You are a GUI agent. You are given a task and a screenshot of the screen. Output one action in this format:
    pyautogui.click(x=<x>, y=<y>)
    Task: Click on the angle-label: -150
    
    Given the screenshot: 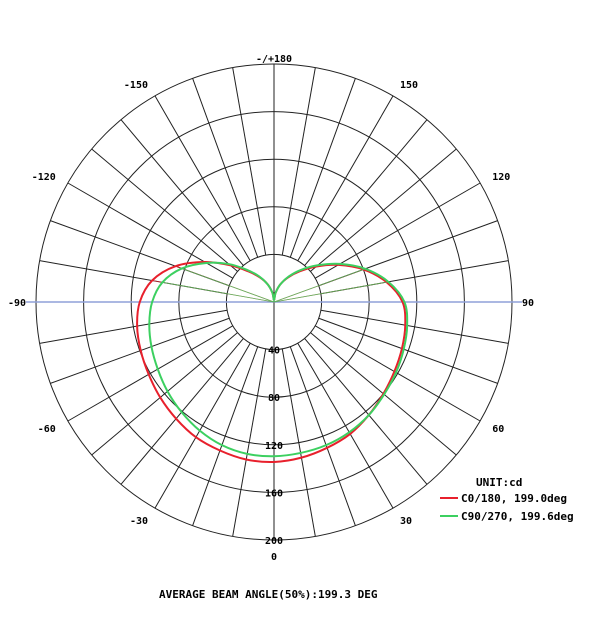 What is the action you would take?
    pyautogui.click(x=136, y=85)
    